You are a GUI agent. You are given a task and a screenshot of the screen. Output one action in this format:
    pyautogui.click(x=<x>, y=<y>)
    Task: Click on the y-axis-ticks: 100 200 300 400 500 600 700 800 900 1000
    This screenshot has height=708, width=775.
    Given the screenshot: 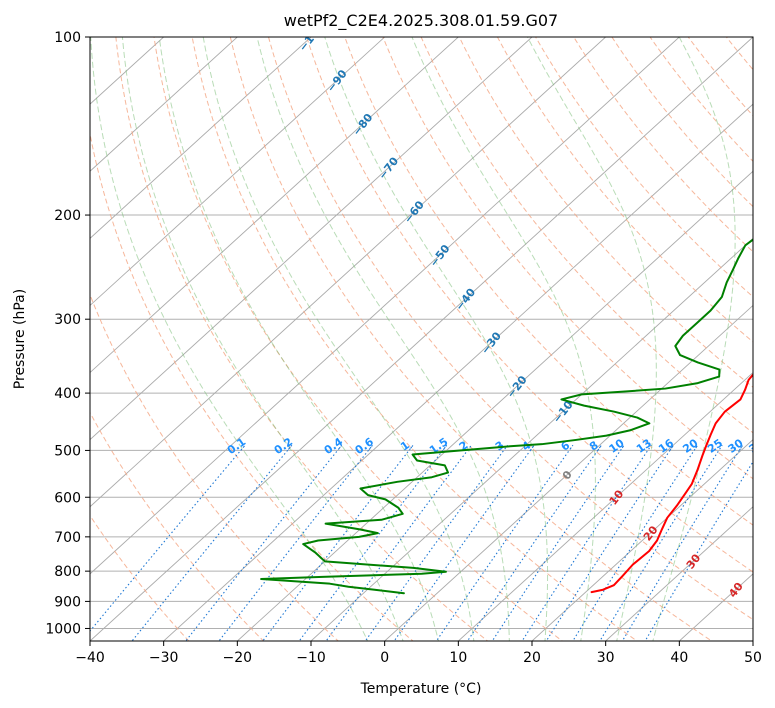 What is the action you would take?
    pyautogui.click(x=67, y=333)
    